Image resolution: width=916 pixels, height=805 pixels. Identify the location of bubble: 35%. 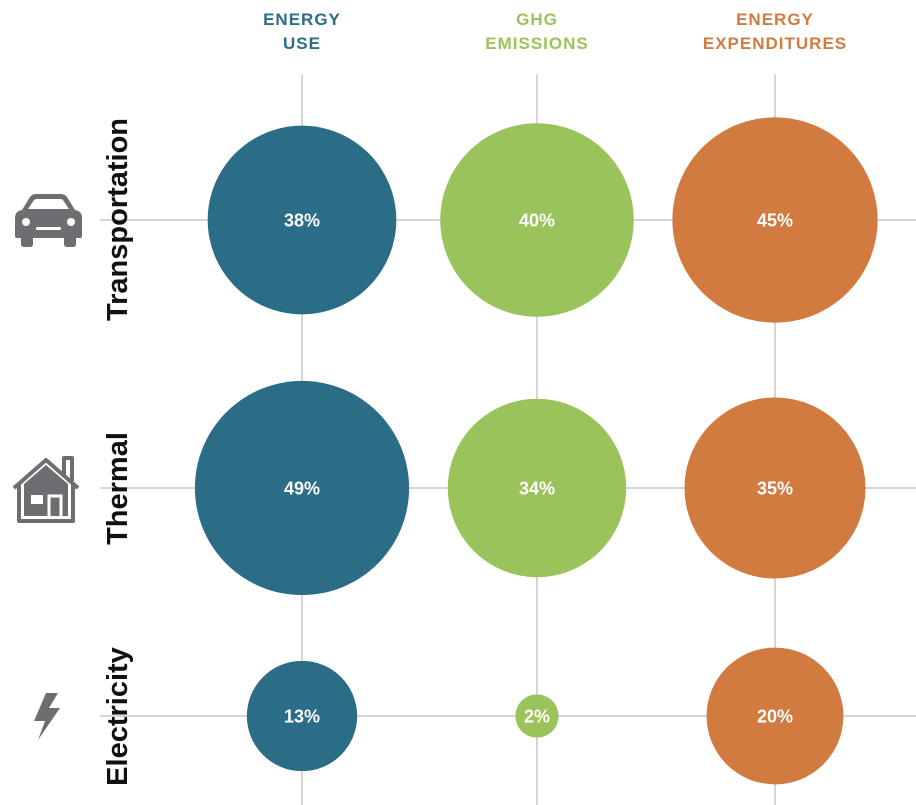
(775, 488).